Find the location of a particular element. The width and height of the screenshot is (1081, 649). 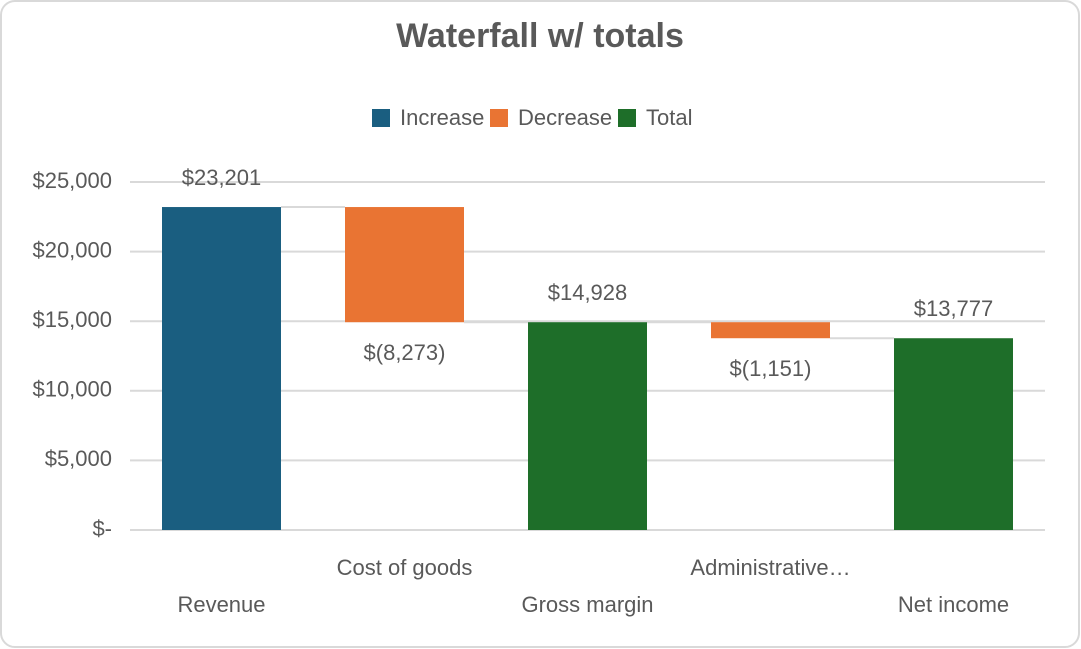

y-tick-label: $25,000 is located at coordinates (72, 180).